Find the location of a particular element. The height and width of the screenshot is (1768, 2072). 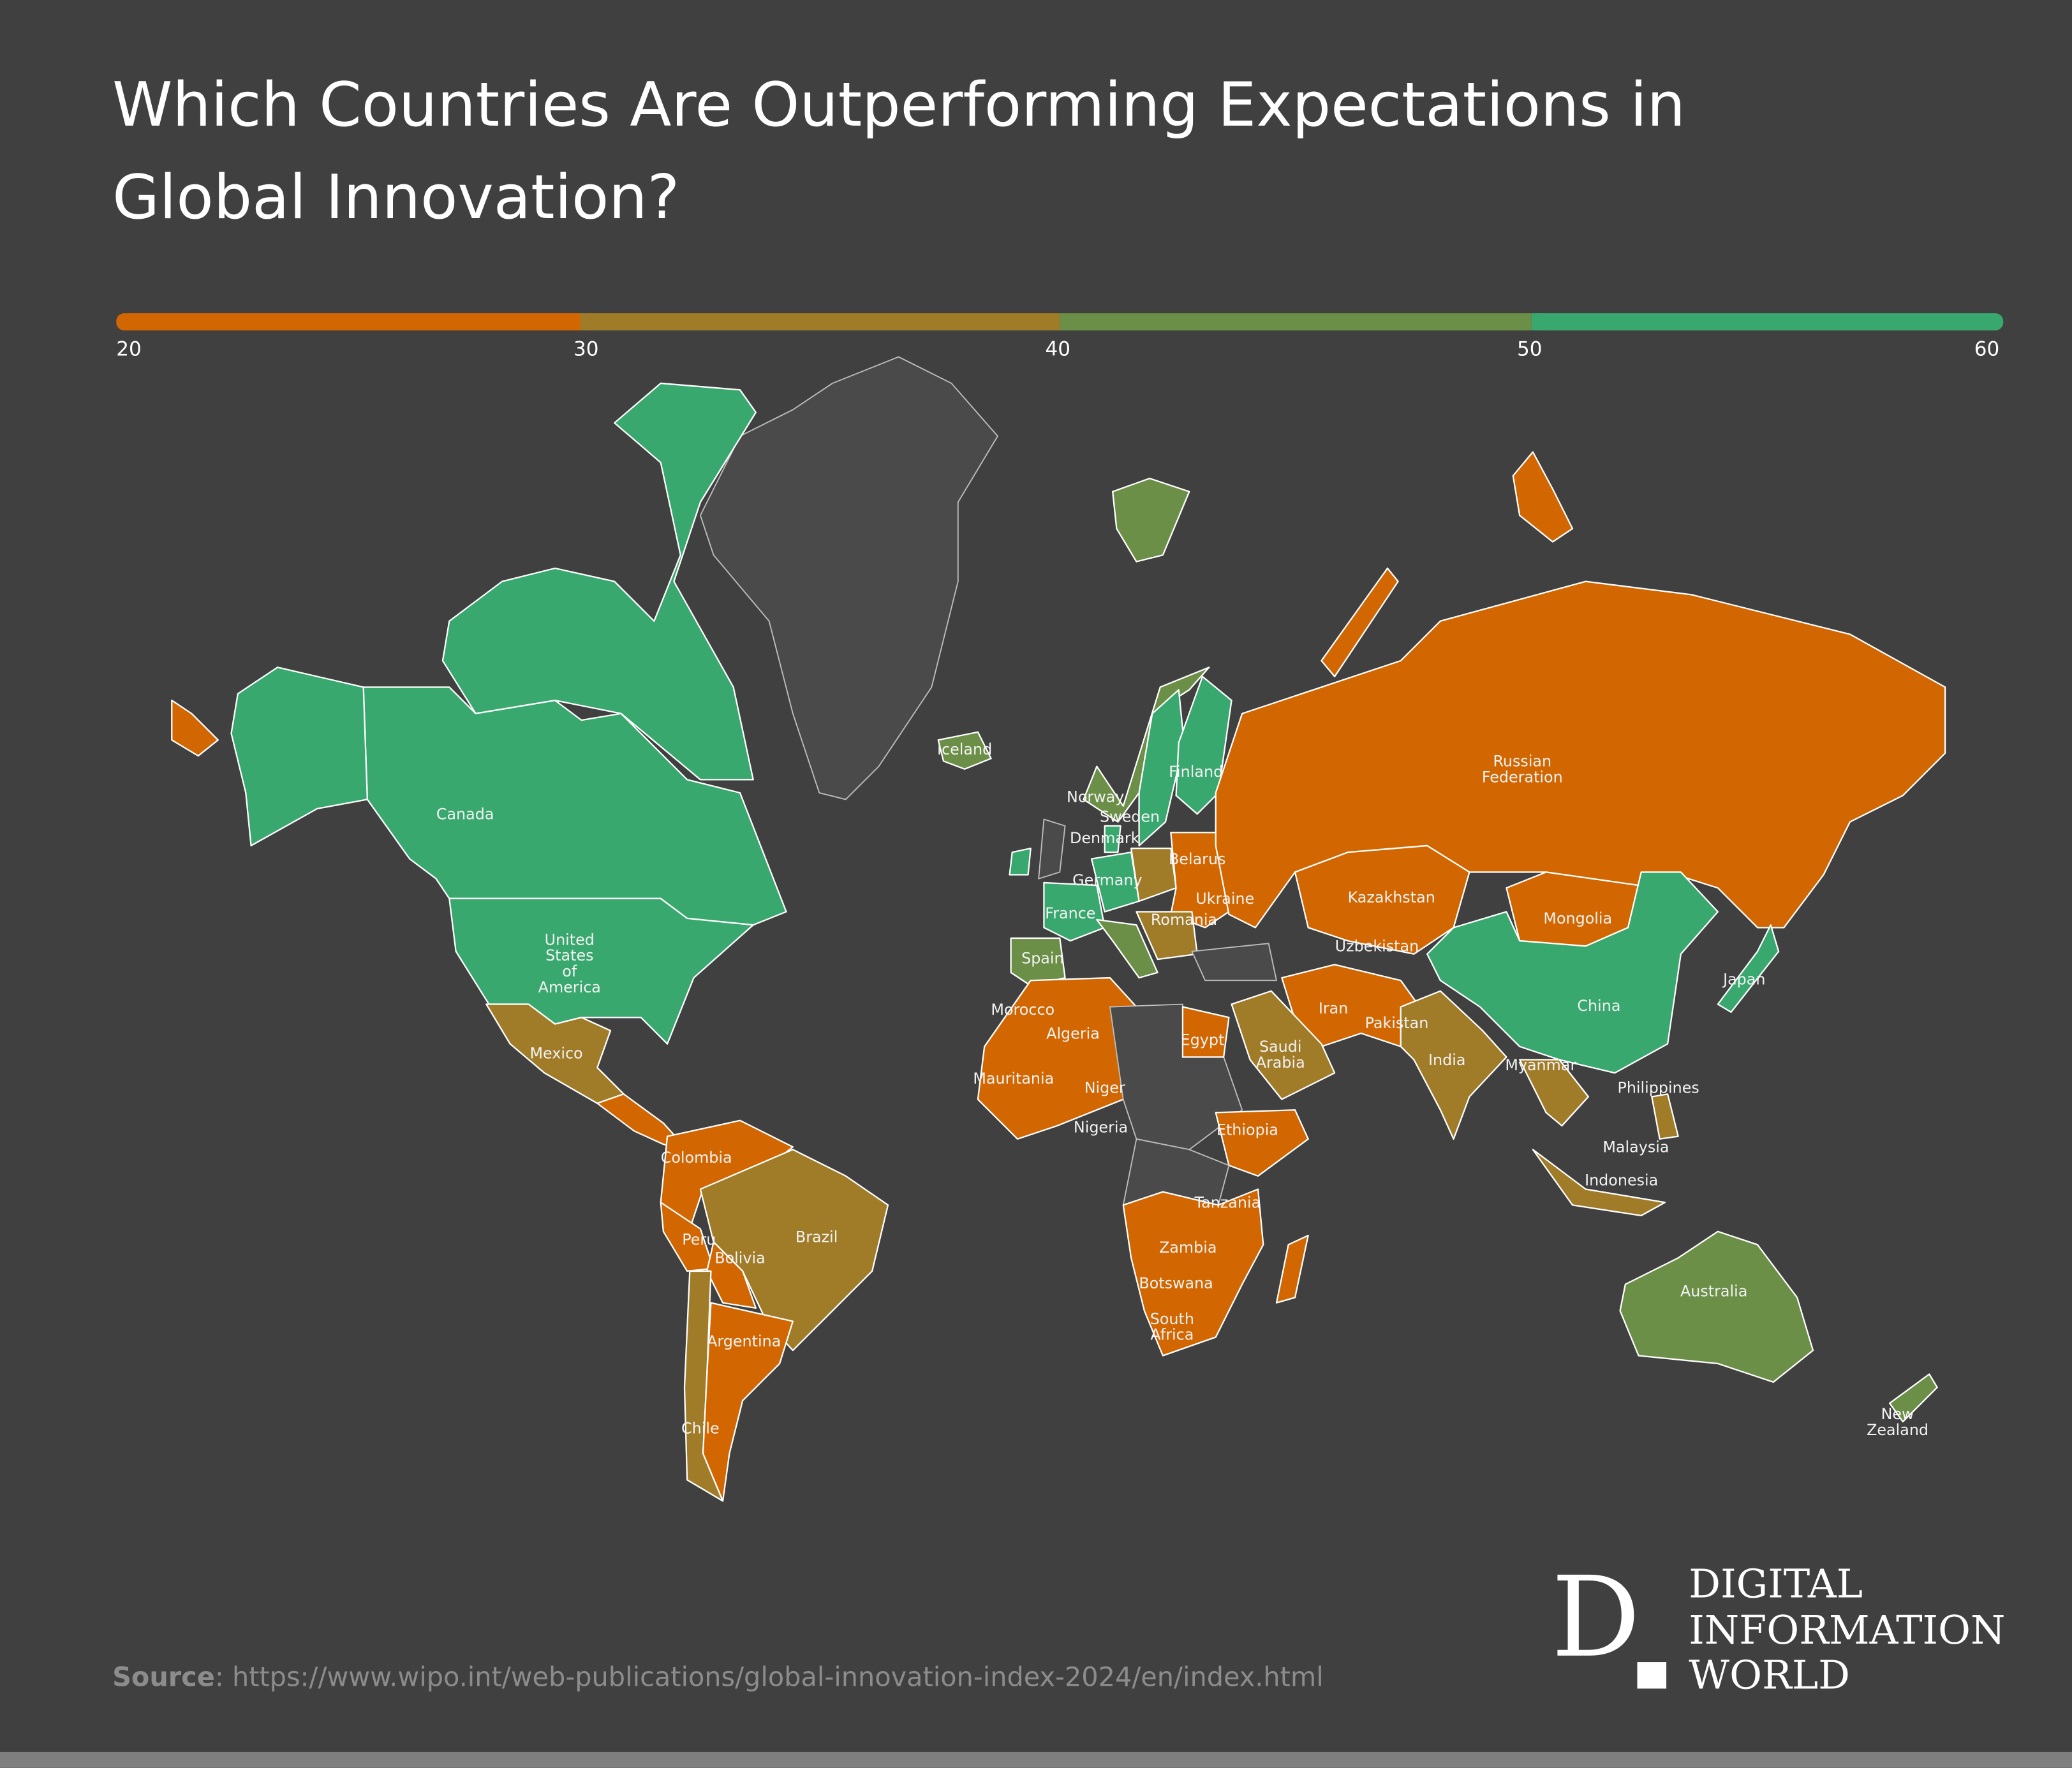

label-australia: Australia is located at coordinates (1714, 1291).